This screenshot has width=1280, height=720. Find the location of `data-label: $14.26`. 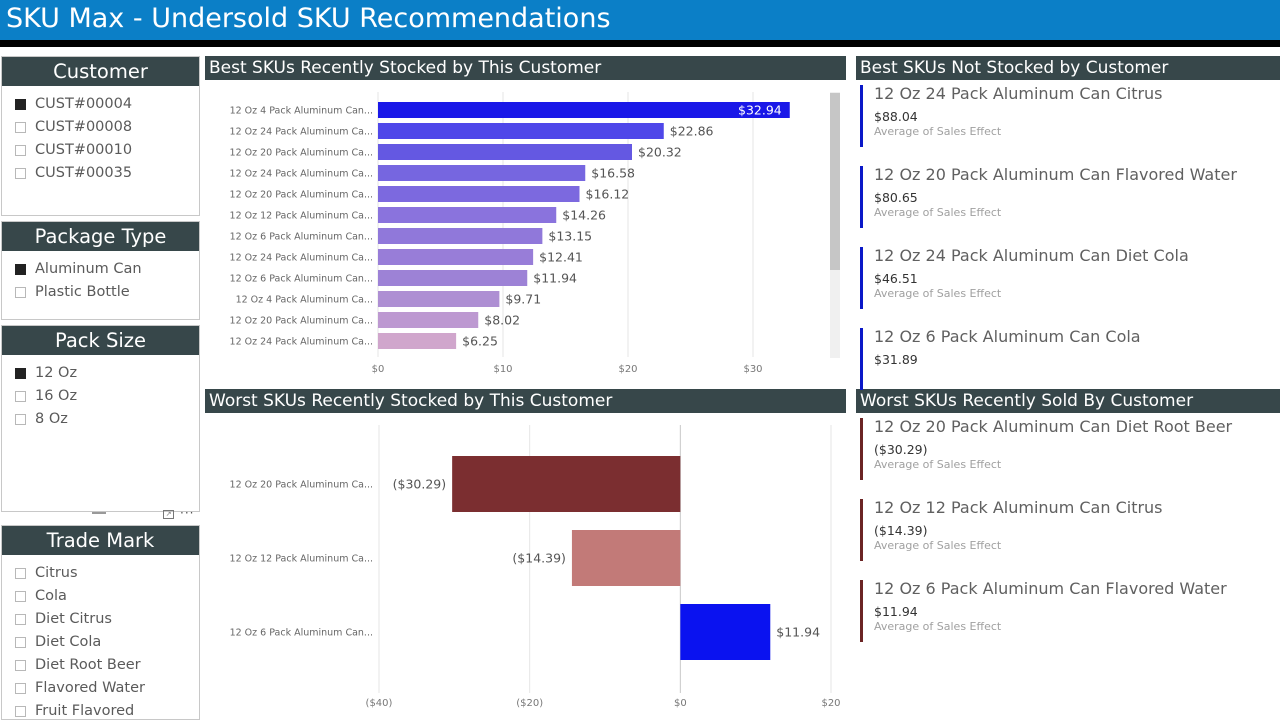

data-label: $14.26 is located at coordinates (584, 215).